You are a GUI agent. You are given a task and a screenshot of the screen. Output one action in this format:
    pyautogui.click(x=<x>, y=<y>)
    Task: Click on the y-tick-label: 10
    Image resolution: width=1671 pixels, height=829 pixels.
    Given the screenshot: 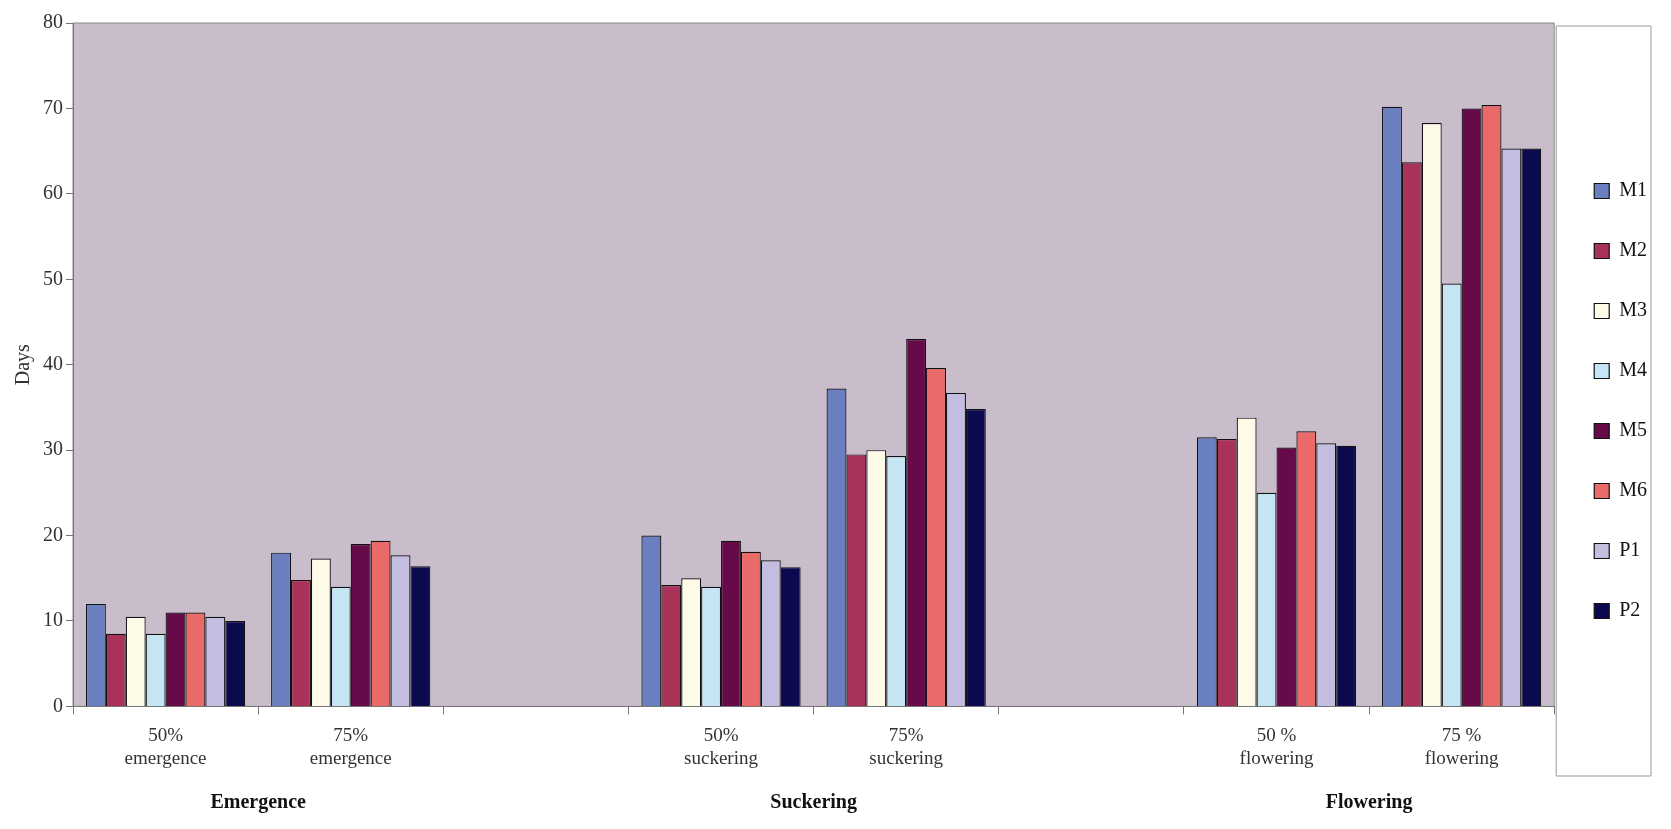 What is the action you would take?
    pyautogui.click(x=53, y=619)
    